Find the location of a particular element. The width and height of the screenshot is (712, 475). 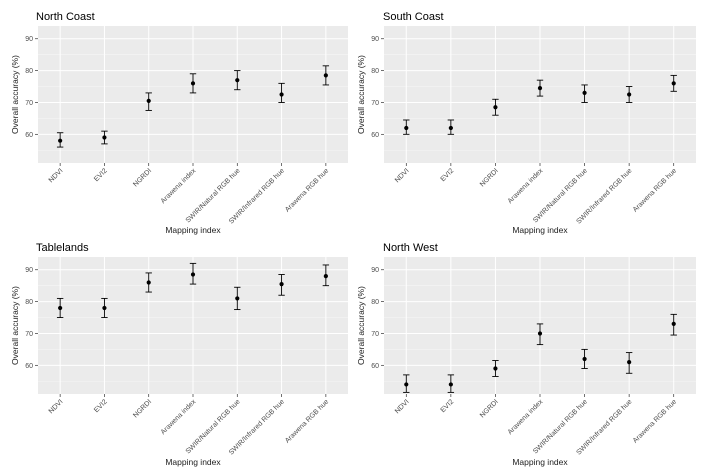

panel-title: Tablelands is located at coordinates (62, 248).